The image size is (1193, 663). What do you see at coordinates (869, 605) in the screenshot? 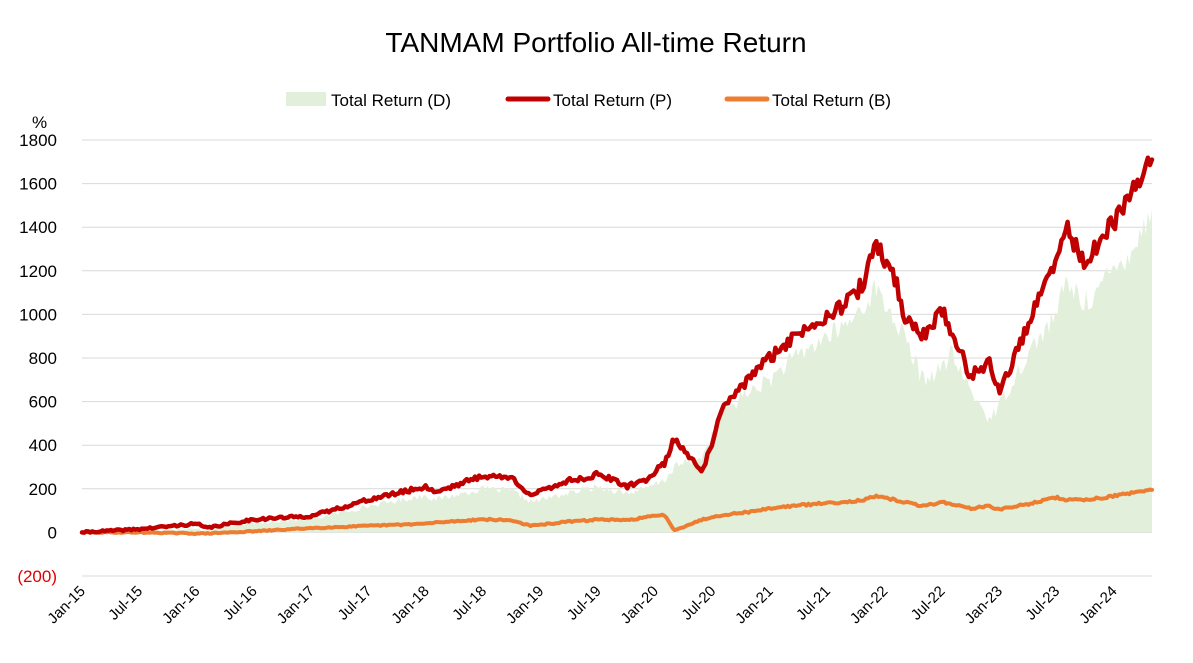
I see `x-tick-label: Jan-22` at bounding box center [869, 605].